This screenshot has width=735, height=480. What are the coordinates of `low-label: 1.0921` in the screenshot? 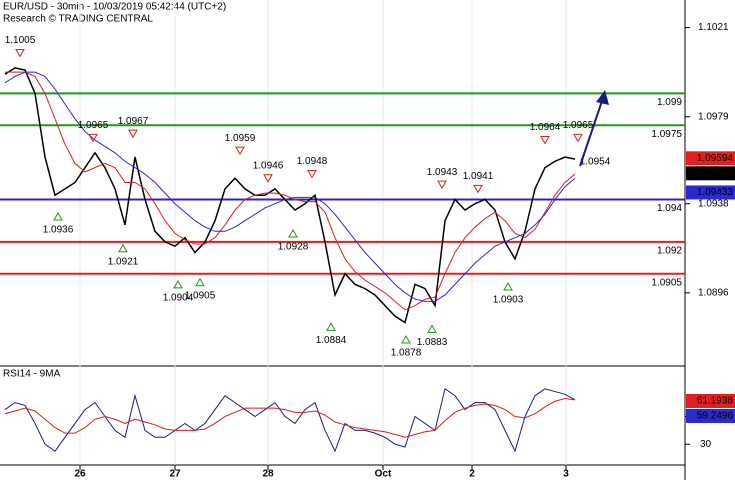 It's located at (123, 261).